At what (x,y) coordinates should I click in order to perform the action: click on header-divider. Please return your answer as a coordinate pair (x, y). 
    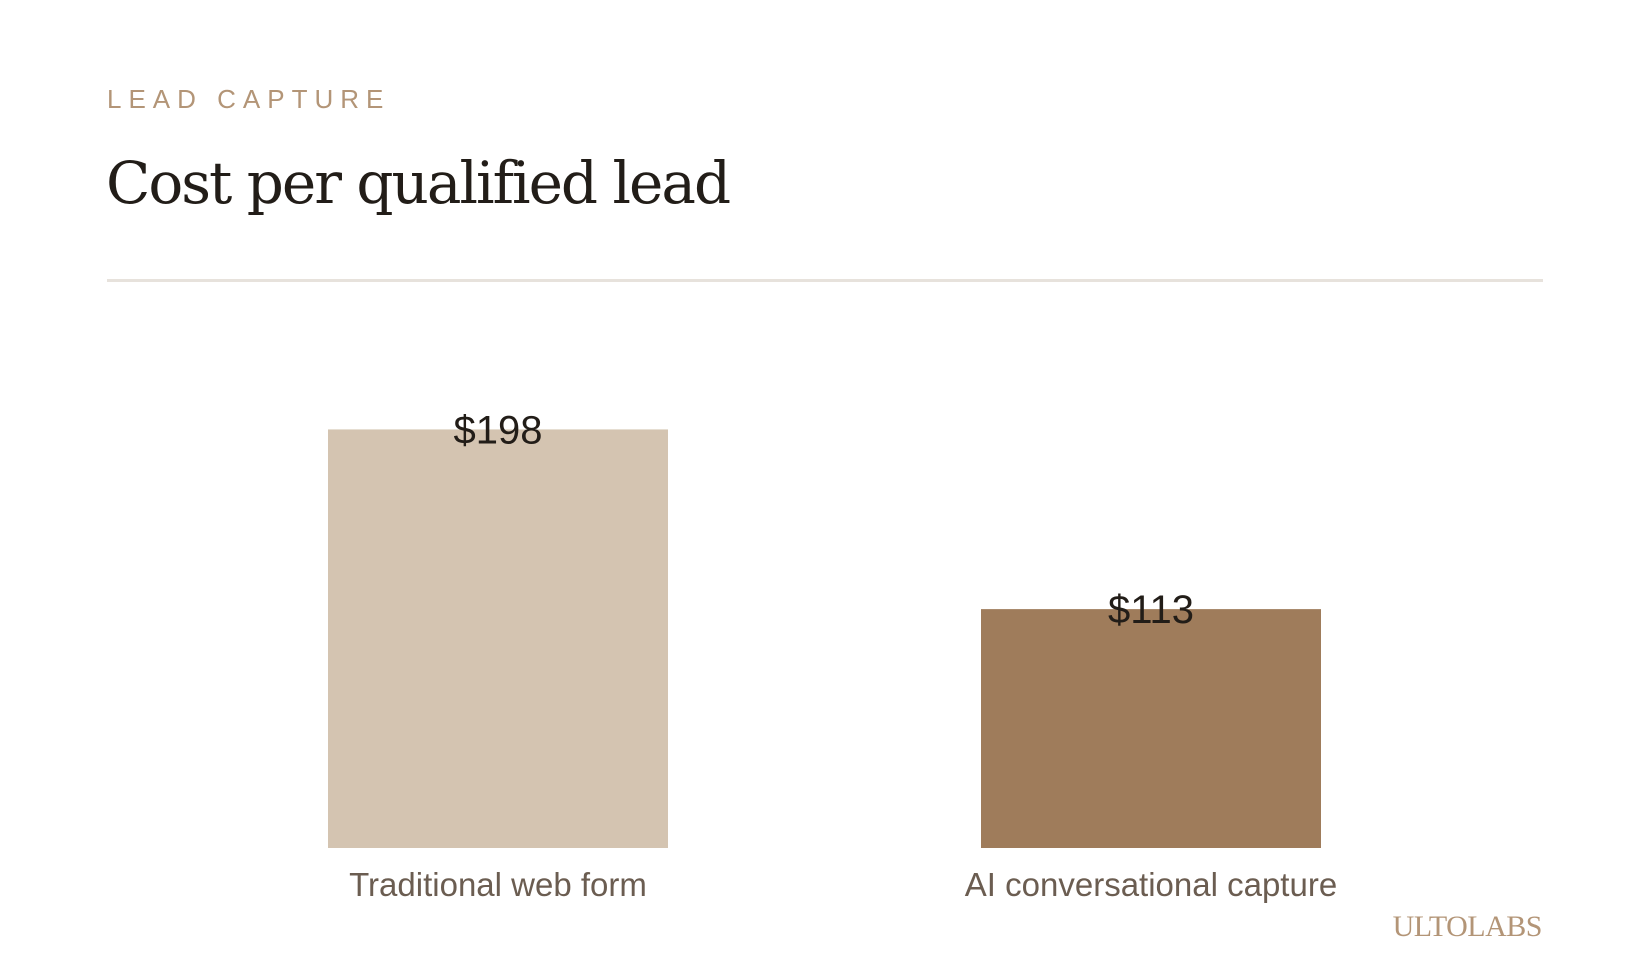
    Looking at the image, I should click on (825, 280).